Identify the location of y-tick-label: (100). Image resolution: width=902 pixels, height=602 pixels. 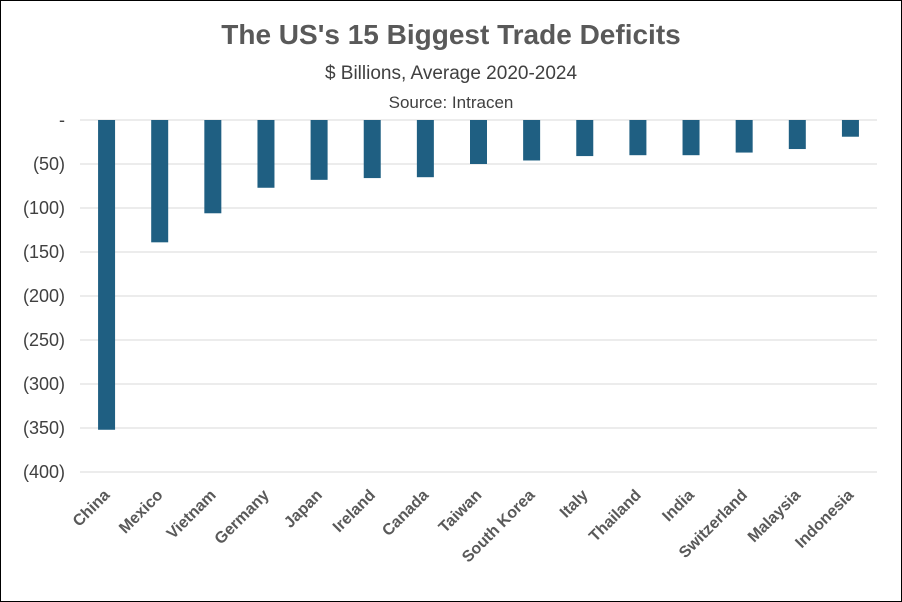
(44, 208).